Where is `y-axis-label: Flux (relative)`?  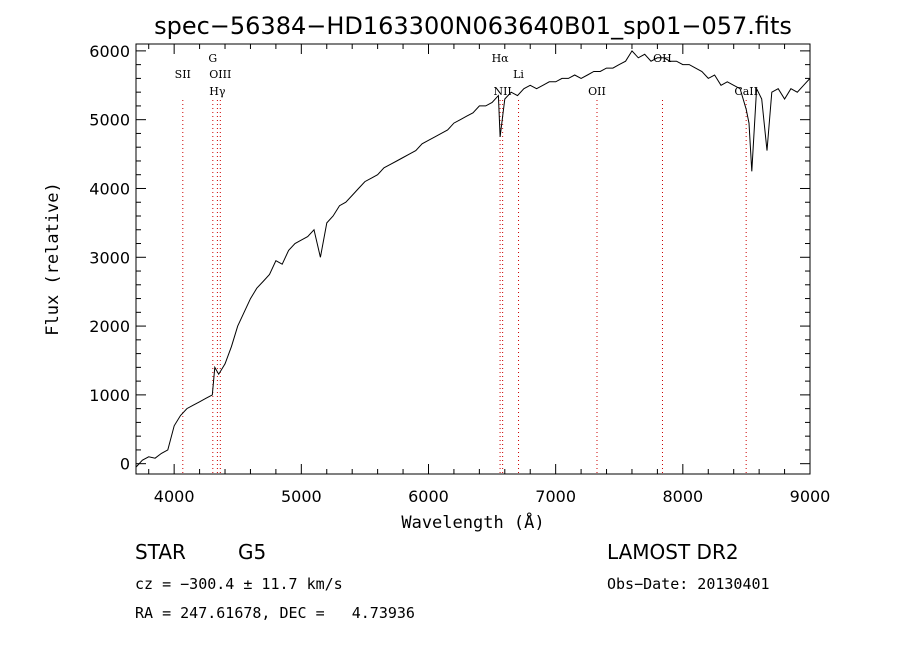
y-axis-label: Flux (relative) is located at coordinates (53, 259).